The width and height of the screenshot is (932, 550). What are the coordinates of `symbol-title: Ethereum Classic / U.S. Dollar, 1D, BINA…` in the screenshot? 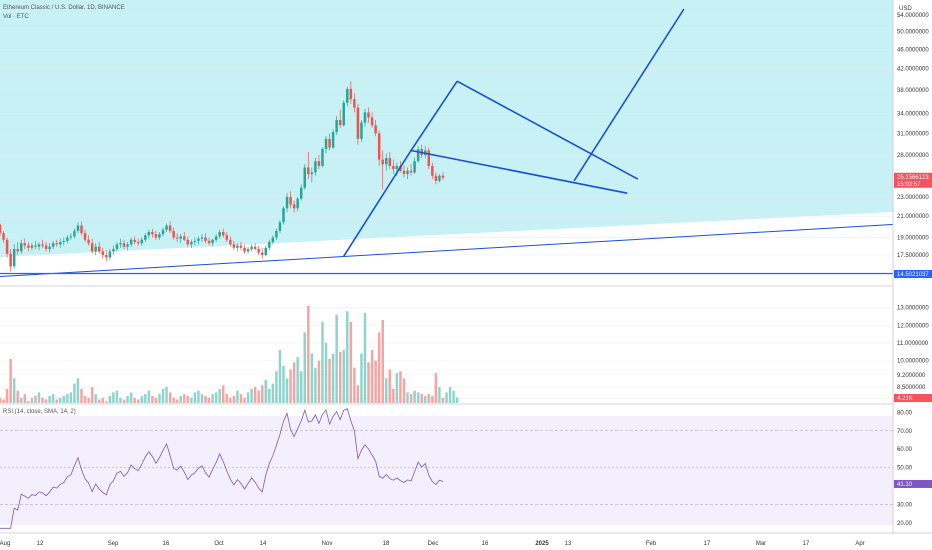 It's located at (64, 8).